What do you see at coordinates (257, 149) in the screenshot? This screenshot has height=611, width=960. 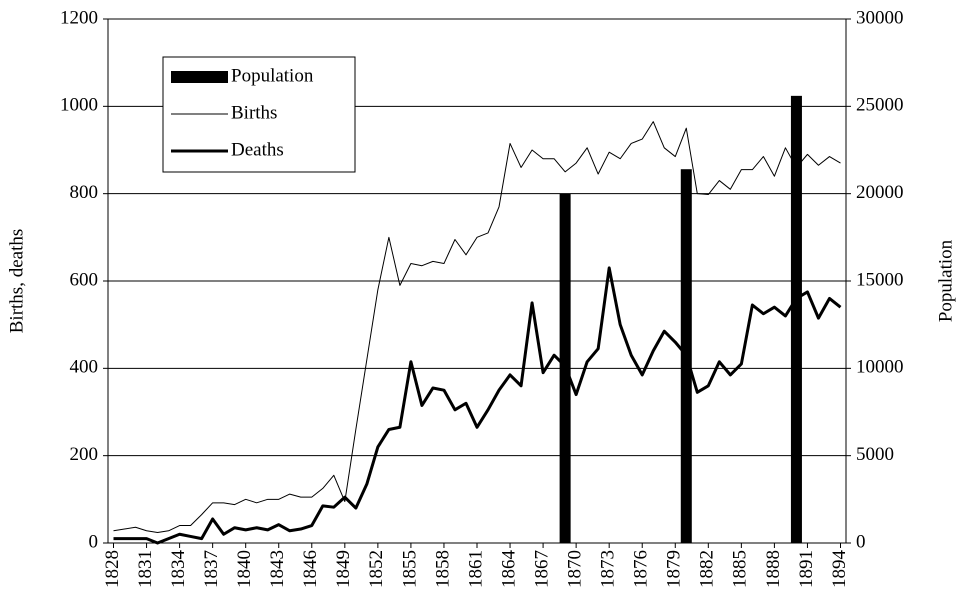 I see `legend-label: Deaths` at bounding box center [257, 149].